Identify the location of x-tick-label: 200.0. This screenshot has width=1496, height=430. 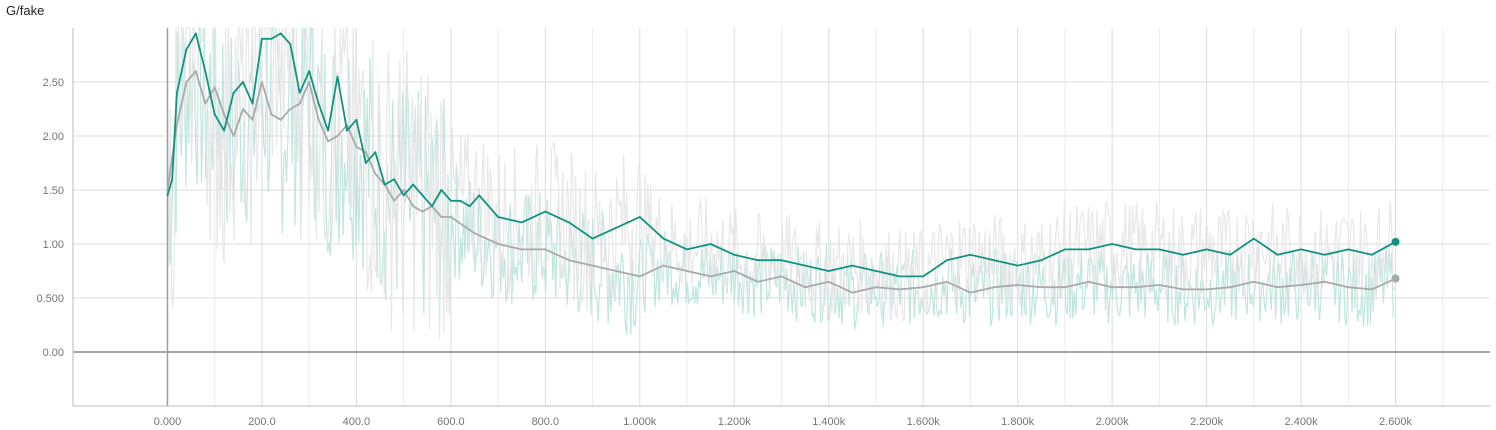
(262, 422).